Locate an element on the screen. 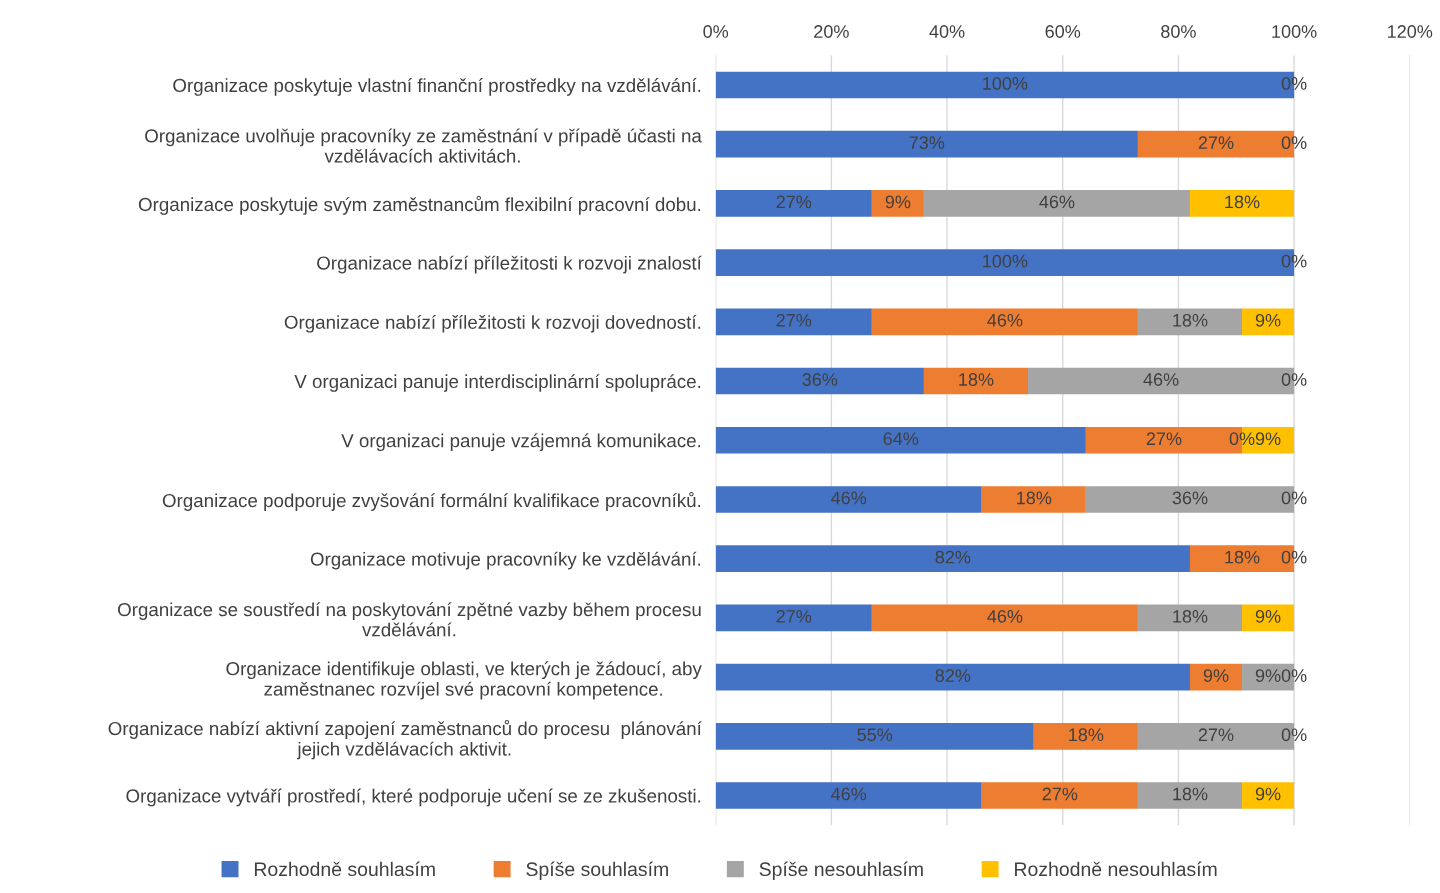 The height and width of the screenshot is (893, 1440). legend-label: Rozhodně nesouhlasím is located at coordinates (1116, 869).